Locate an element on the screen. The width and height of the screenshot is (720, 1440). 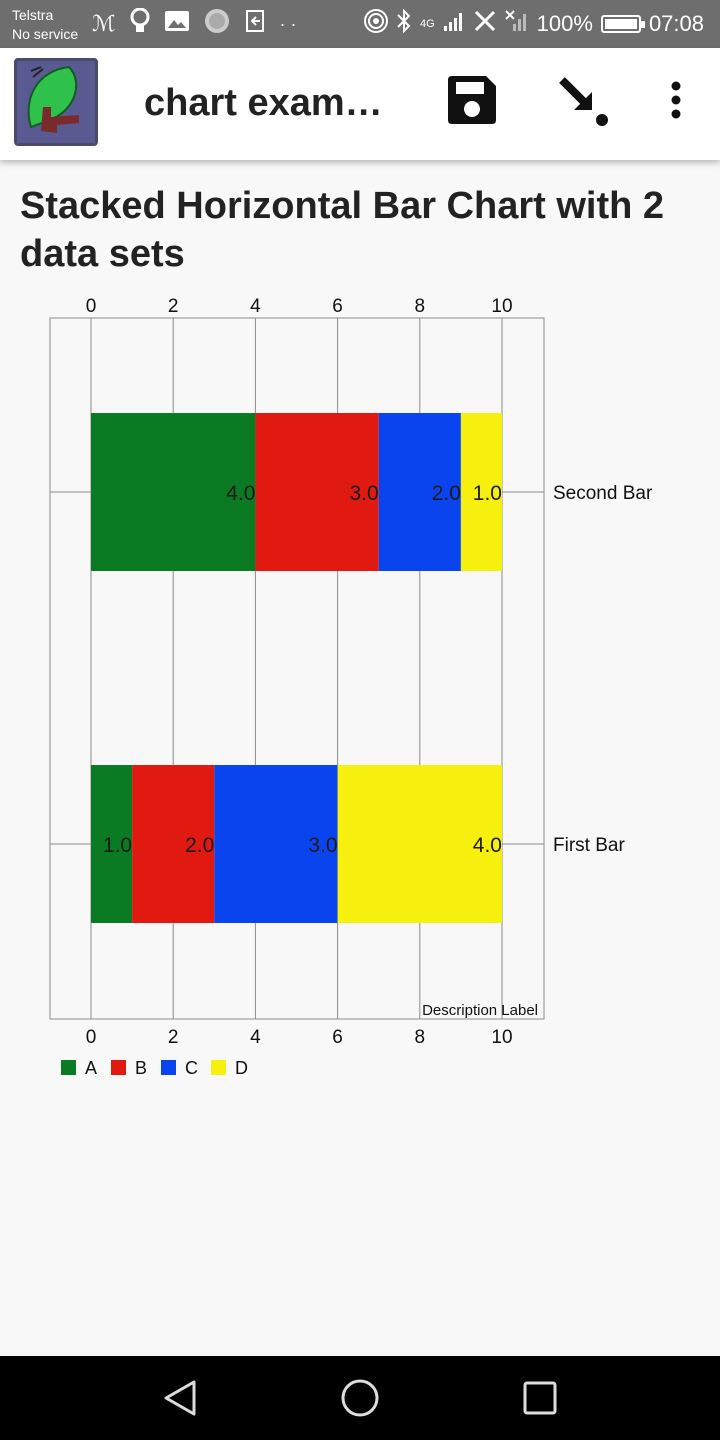
dots-icon: · · is located at coordinates (288, 23).